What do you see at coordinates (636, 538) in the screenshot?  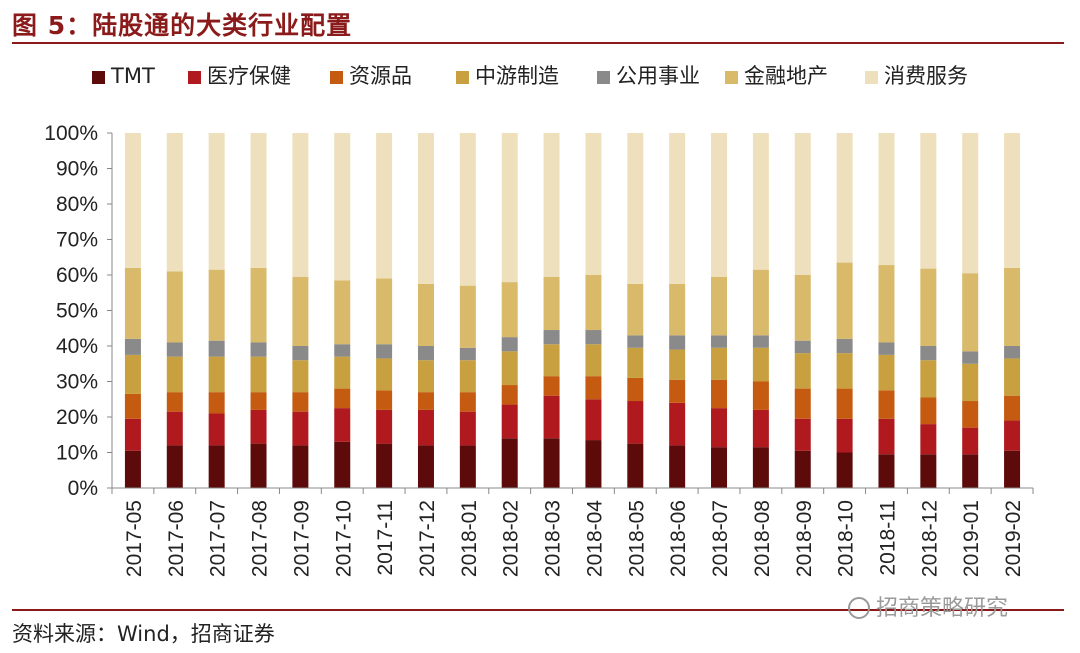 I see `x-tick-label: 2018-05` at bounding box center [636, 538].